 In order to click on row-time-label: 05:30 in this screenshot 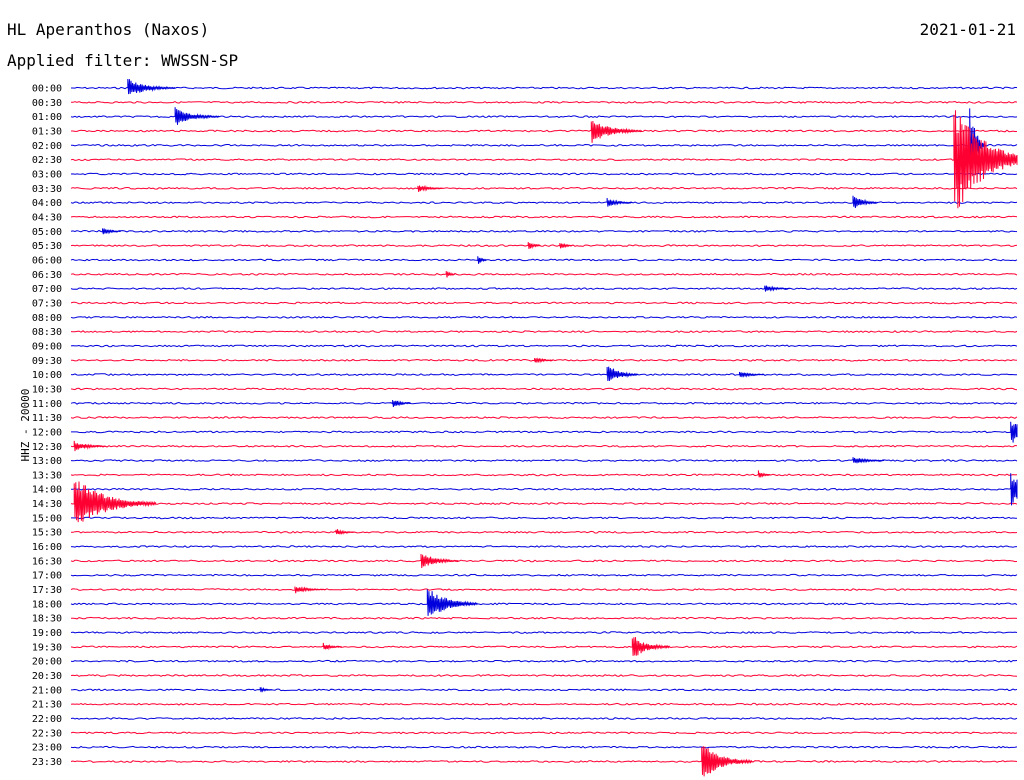, I will do `click(47, 246)`.